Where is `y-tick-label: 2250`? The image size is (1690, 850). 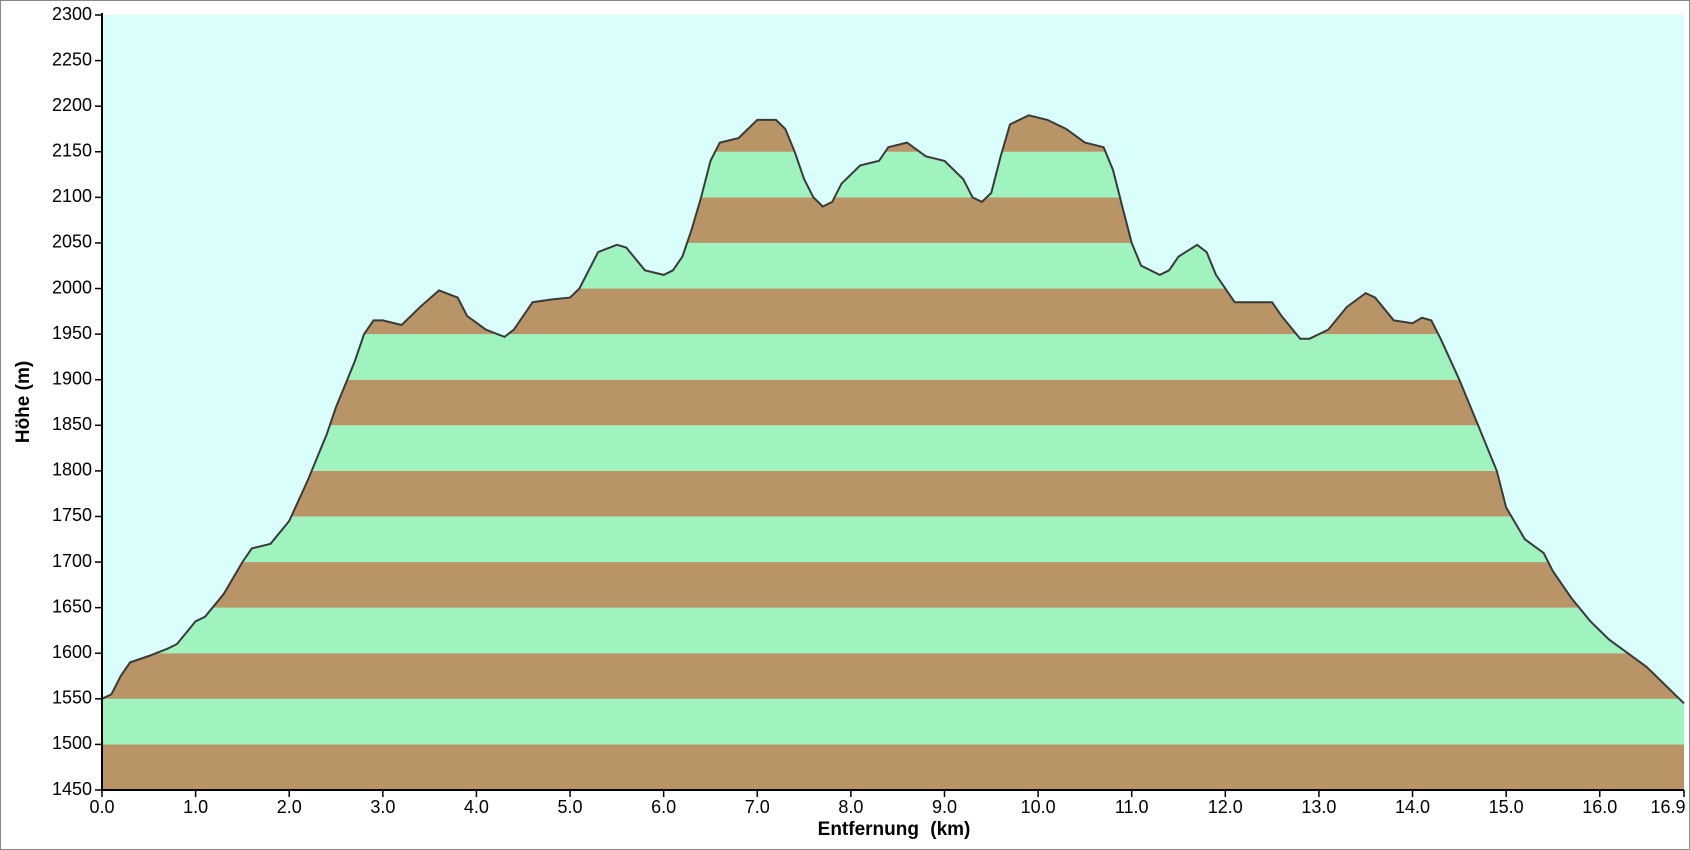
y-tick-label: 2250 is located at coordinates (72, 59).